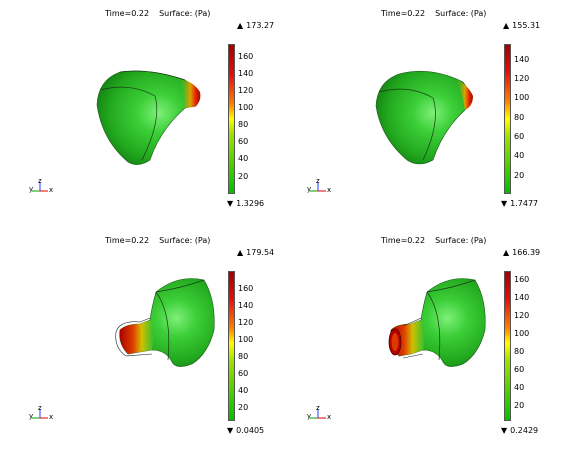 The width and height of the screenshot is (587, 449). Describe the element at coordinates (520, 430) in the screenshot. I see `min-value-label: ▼ 0.2429` at that location.